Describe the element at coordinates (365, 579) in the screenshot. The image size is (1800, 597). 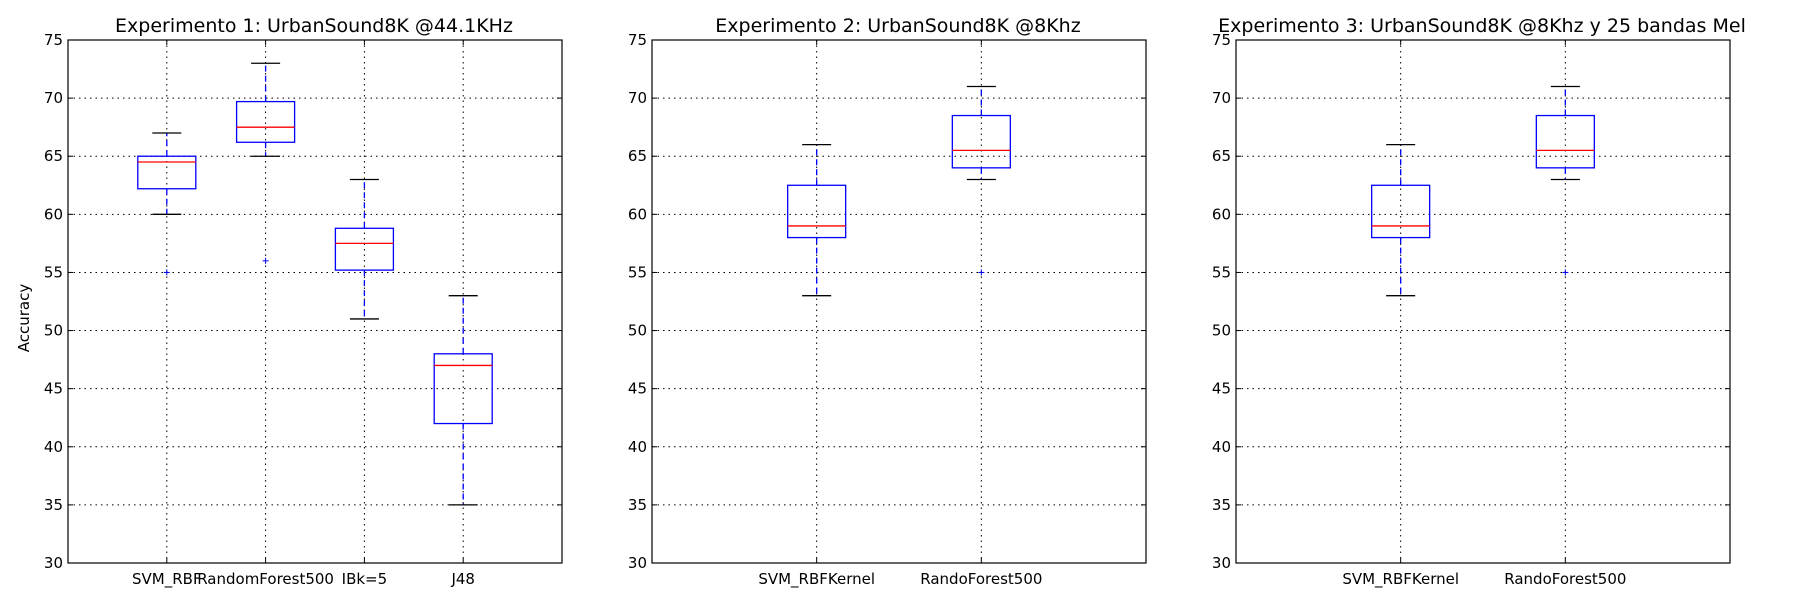
I see `x-tick-label: IBk=5` at that location.